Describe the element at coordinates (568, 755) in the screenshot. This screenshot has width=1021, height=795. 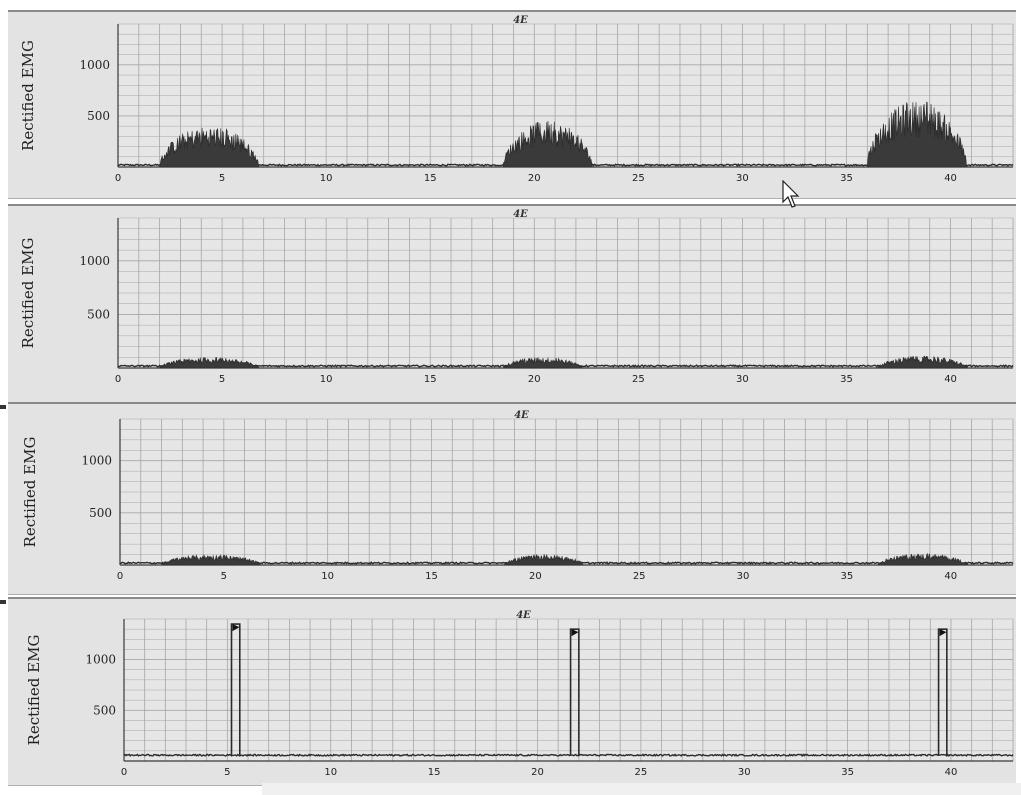
I see `baseline-trace` at that location.